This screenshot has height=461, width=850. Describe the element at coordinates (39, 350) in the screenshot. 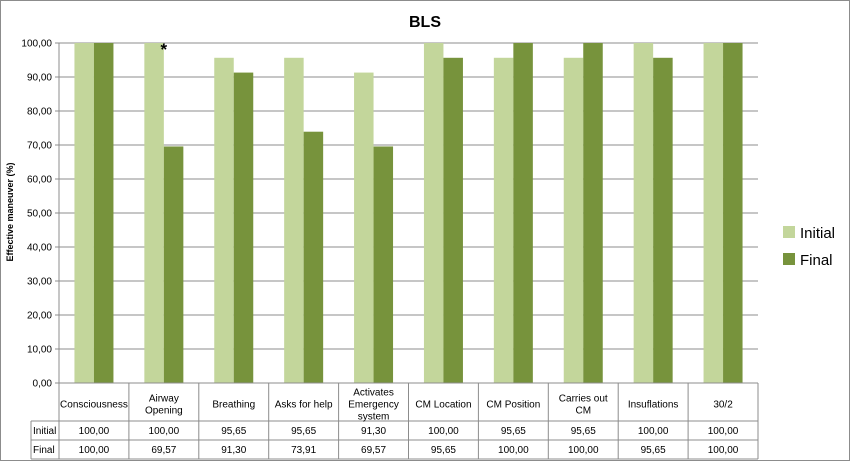

I see `y-tick-label: 10,00` at that location.